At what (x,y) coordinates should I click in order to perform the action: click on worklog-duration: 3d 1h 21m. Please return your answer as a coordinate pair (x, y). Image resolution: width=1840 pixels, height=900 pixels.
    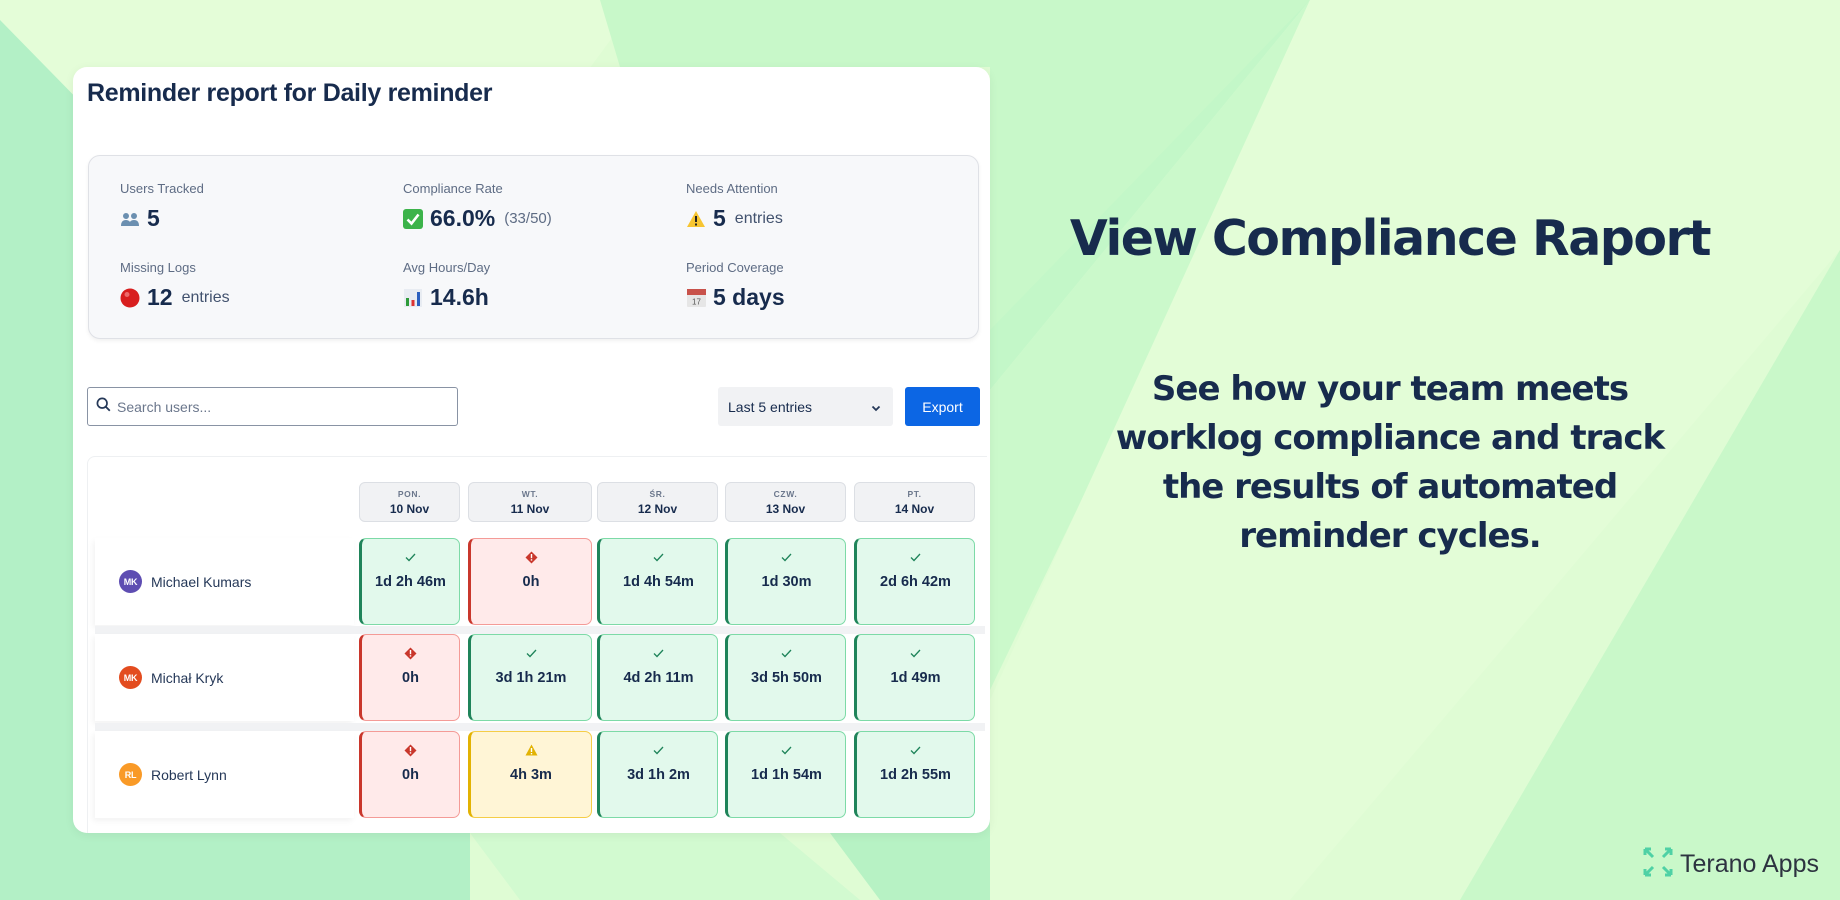
    Looking at the image, I should click on (531, 678).